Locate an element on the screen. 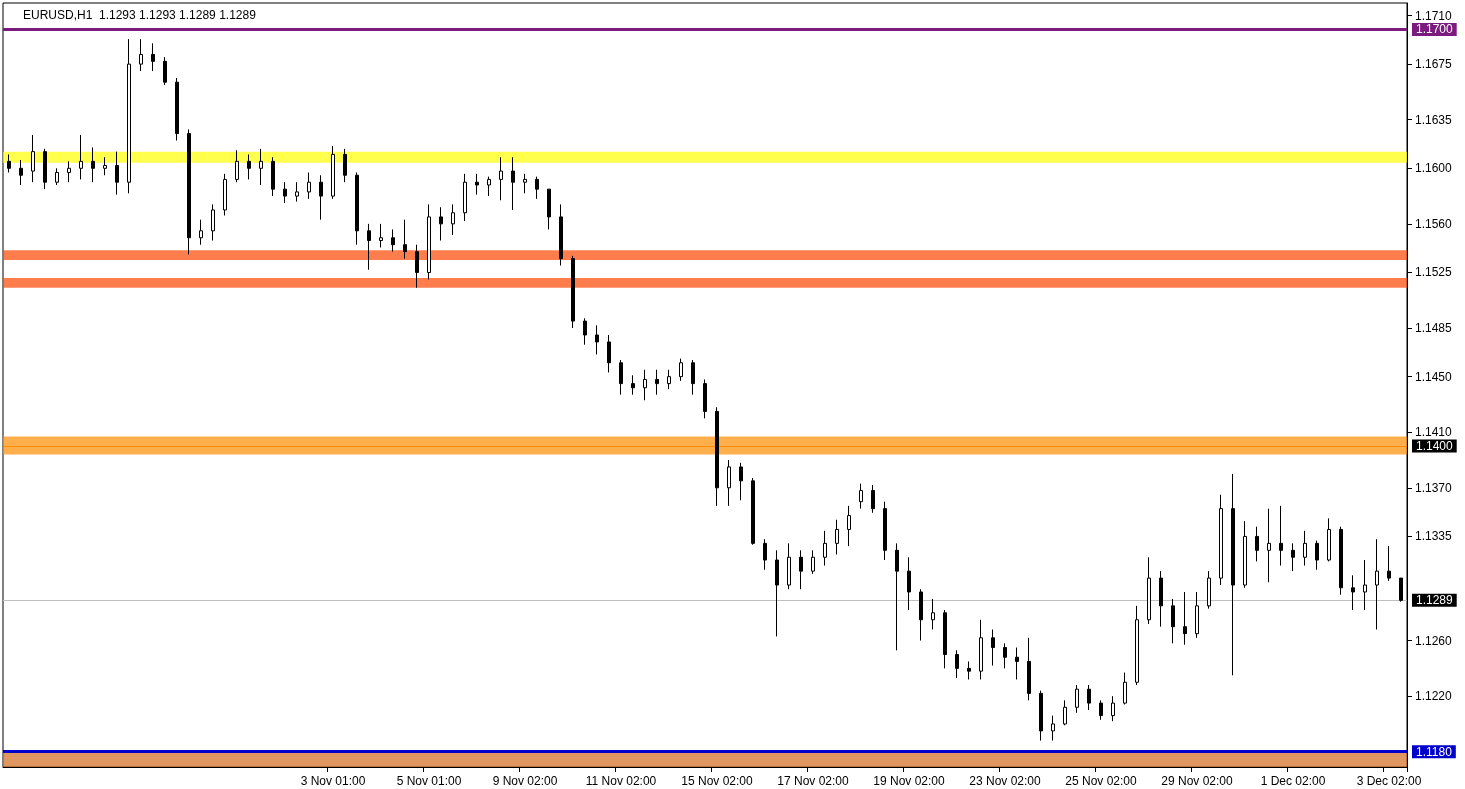  x-tick-label: 19 Nov 02:00 is located at coordinates (909, 781).